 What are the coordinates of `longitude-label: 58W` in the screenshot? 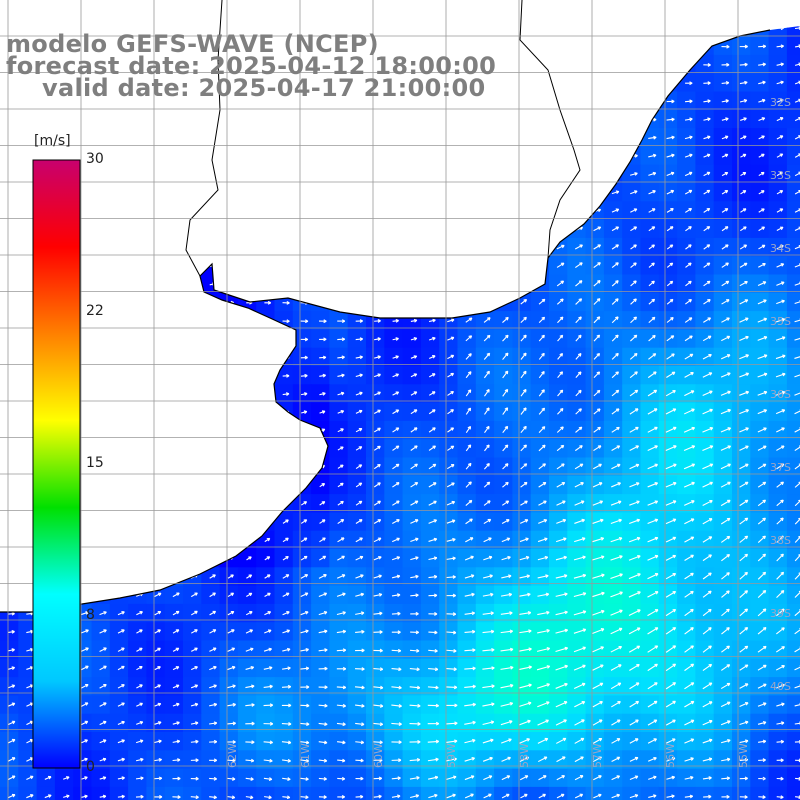 It's located at (524, 755).